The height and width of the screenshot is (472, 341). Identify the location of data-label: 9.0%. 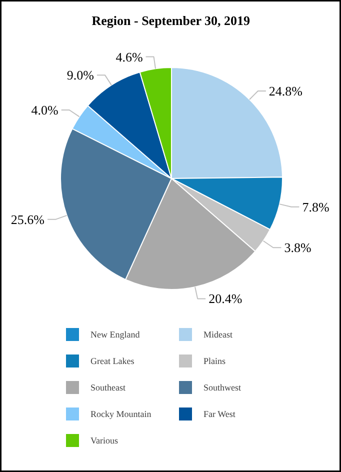
(80, 75).